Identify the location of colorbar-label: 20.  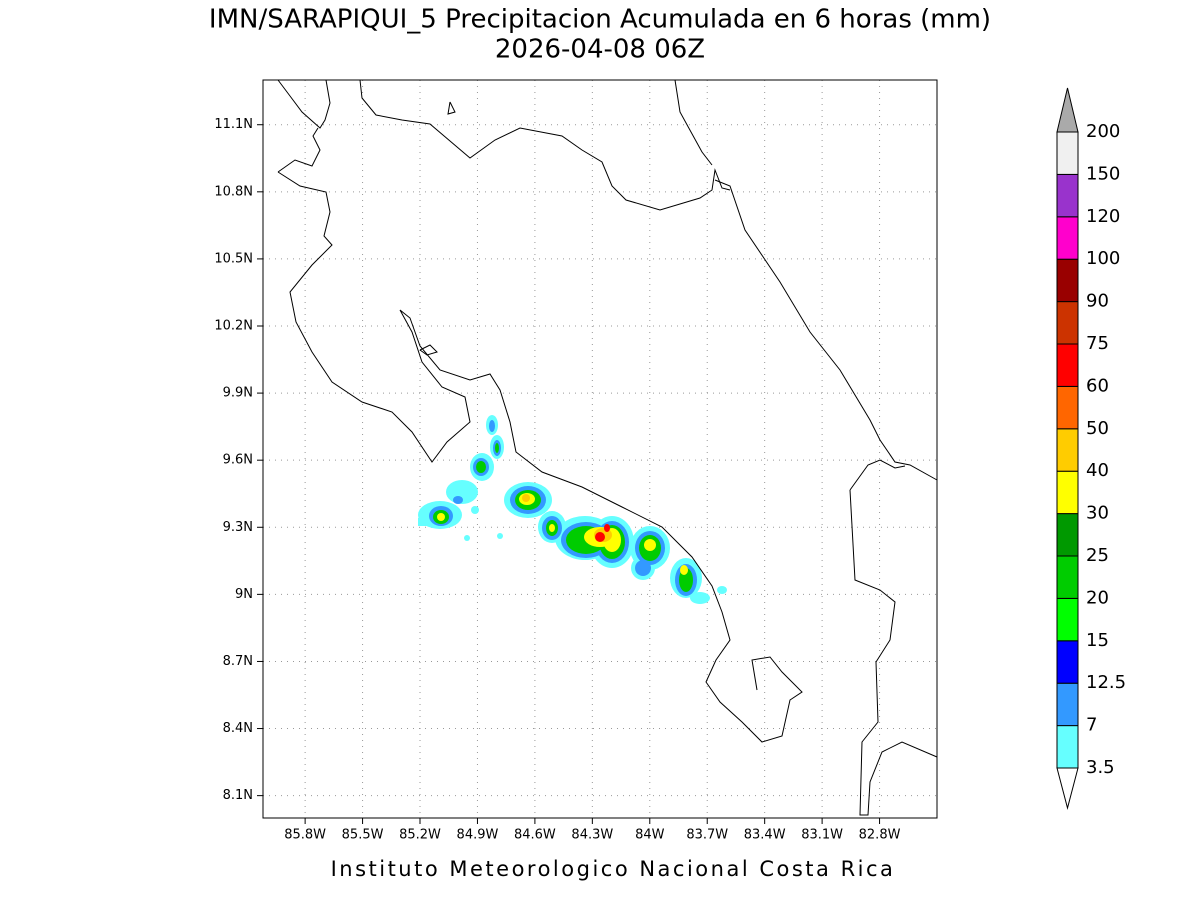
(1097, 597).